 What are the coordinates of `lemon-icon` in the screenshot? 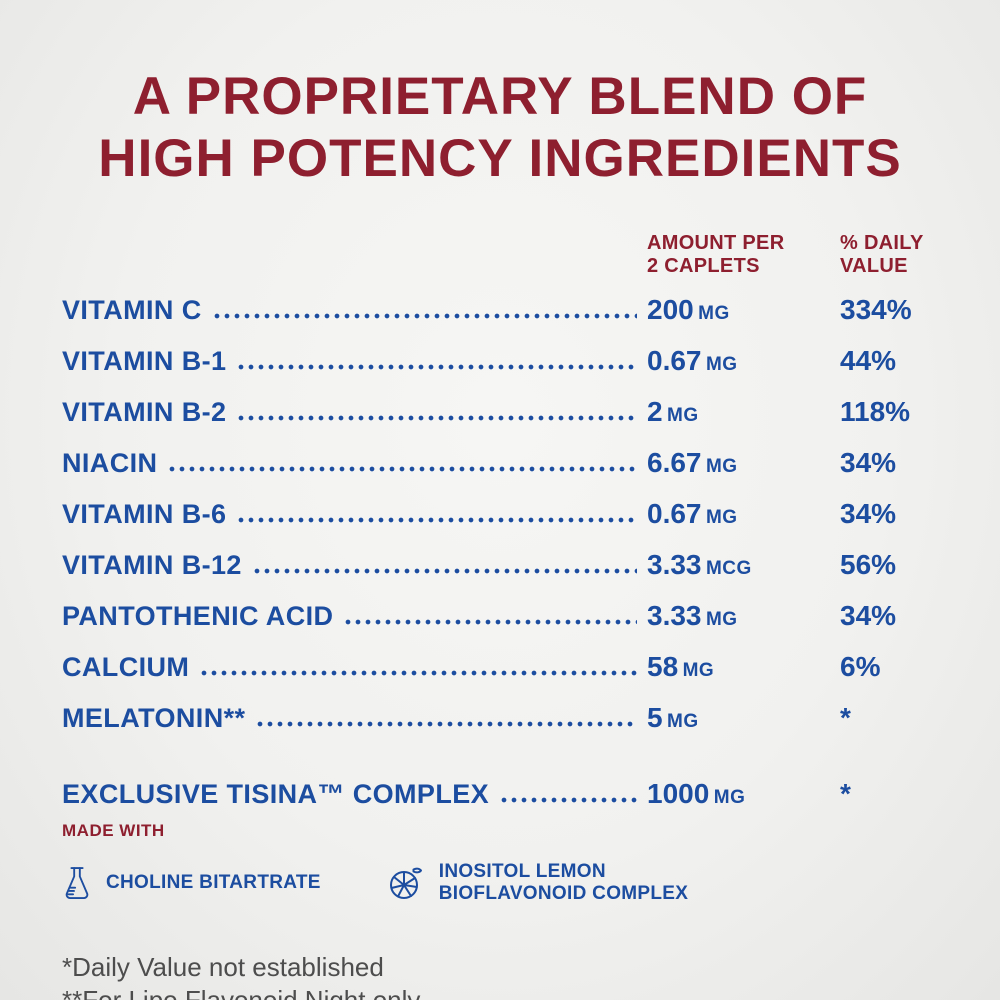 It's located at (405, 883).